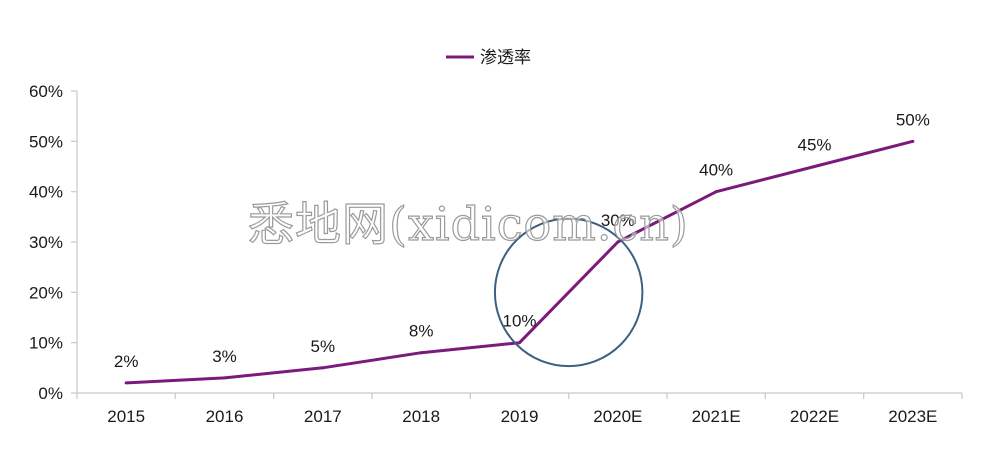  I want to click on x-tick-label: 2017, so click(323, 416).